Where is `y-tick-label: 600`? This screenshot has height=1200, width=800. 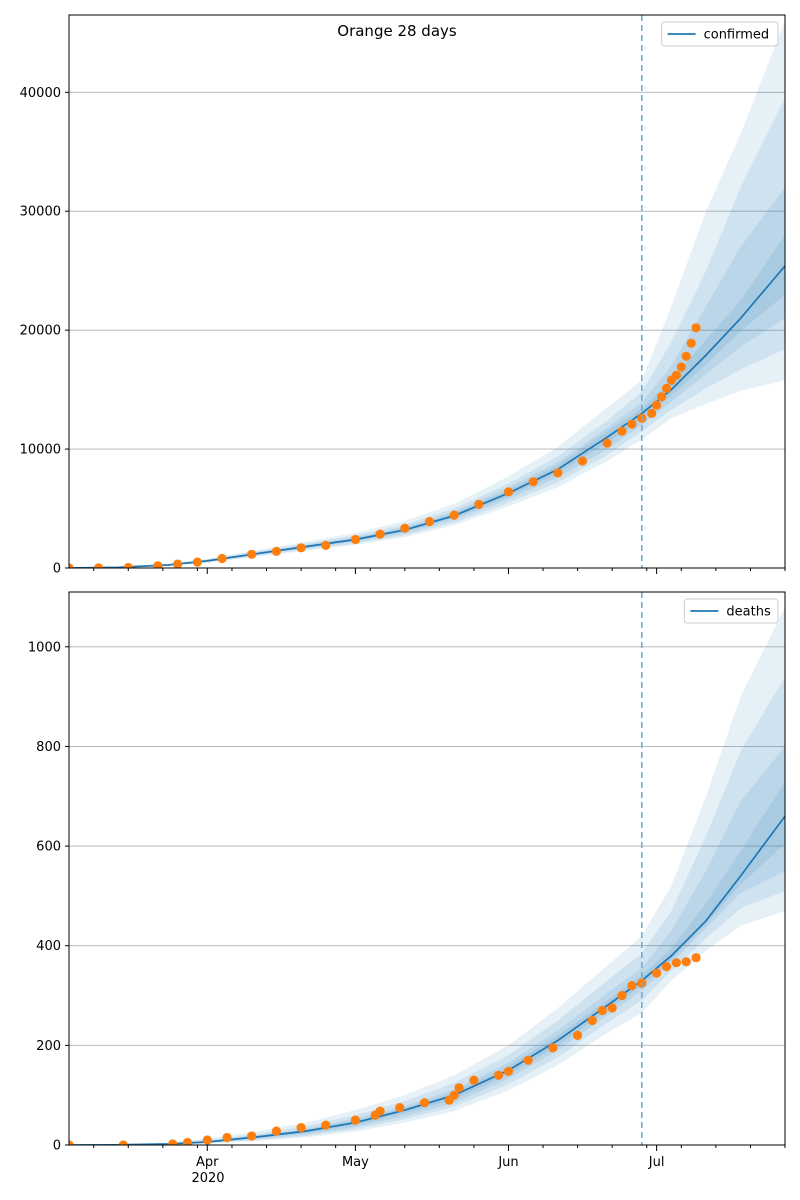
y-tick-label: 600 is located at coordinates (48, 847).